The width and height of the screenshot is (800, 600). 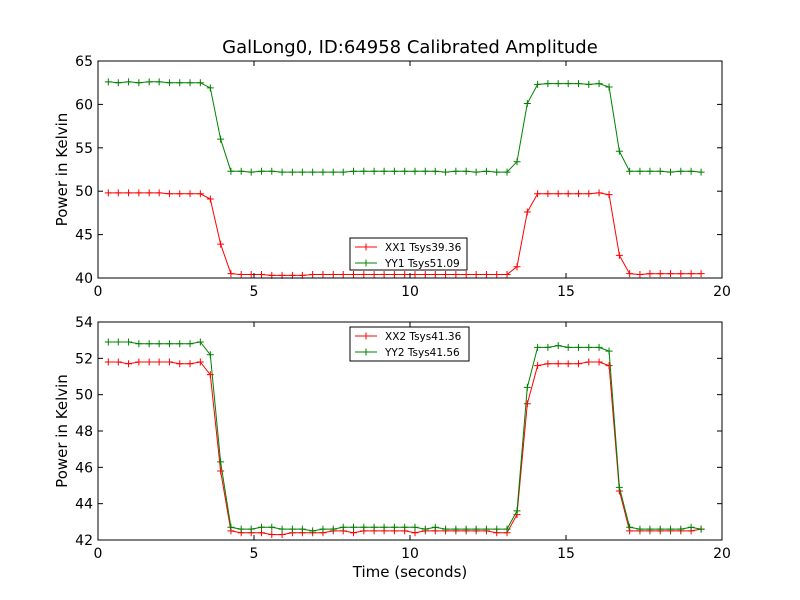 What do you see at coordinates (566, 292) in the screenshot?
I see `x-tick-label: 15` at bounding box center [566, 292].